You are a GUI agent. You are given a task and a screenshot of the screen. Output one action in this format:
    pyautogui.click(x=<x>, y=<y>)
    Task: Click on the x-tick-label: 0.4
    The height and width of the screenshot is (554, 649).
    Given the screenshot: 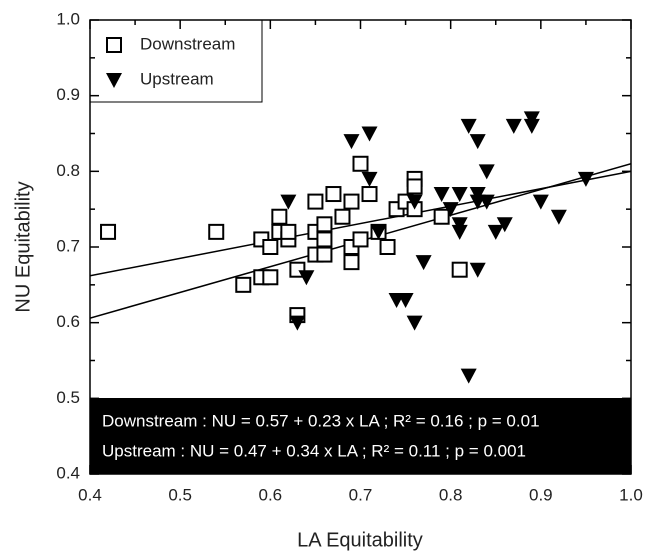 What is the action you would take?
    pyautogui.click(x=90, y=494)
    